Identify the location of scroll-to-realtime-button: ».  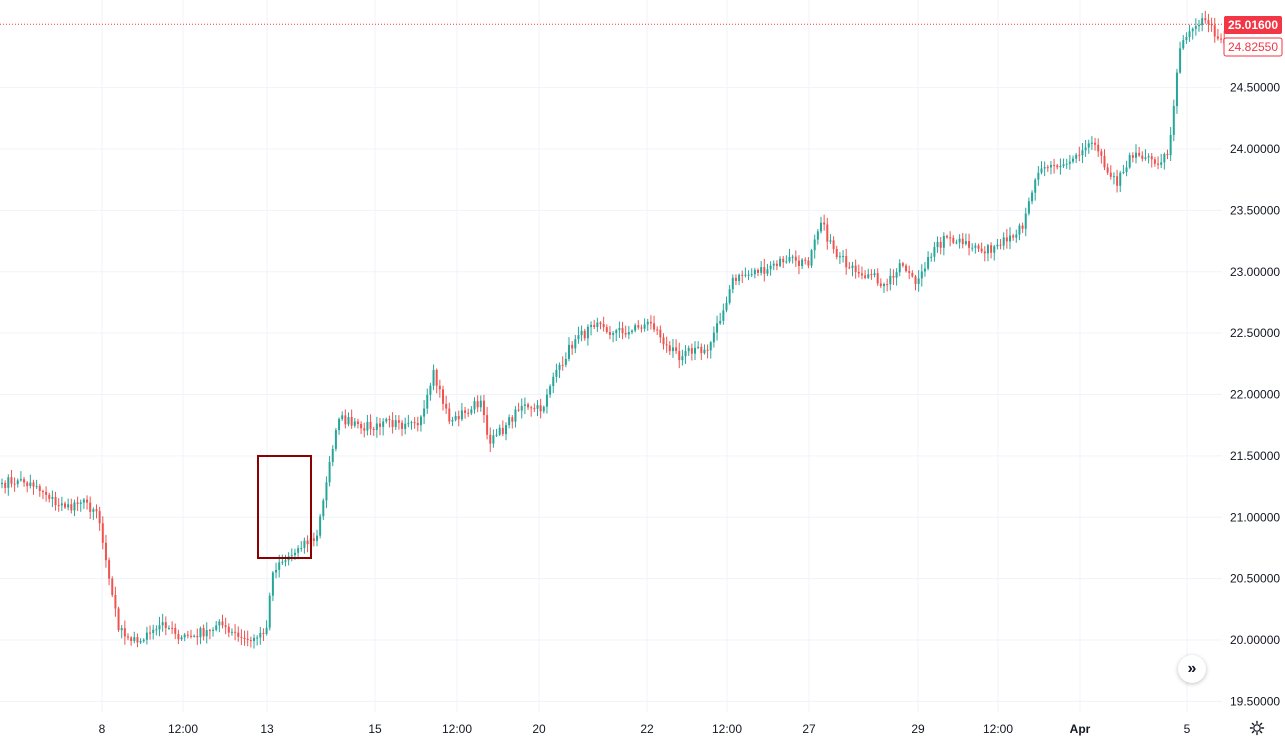
(1192, 669).